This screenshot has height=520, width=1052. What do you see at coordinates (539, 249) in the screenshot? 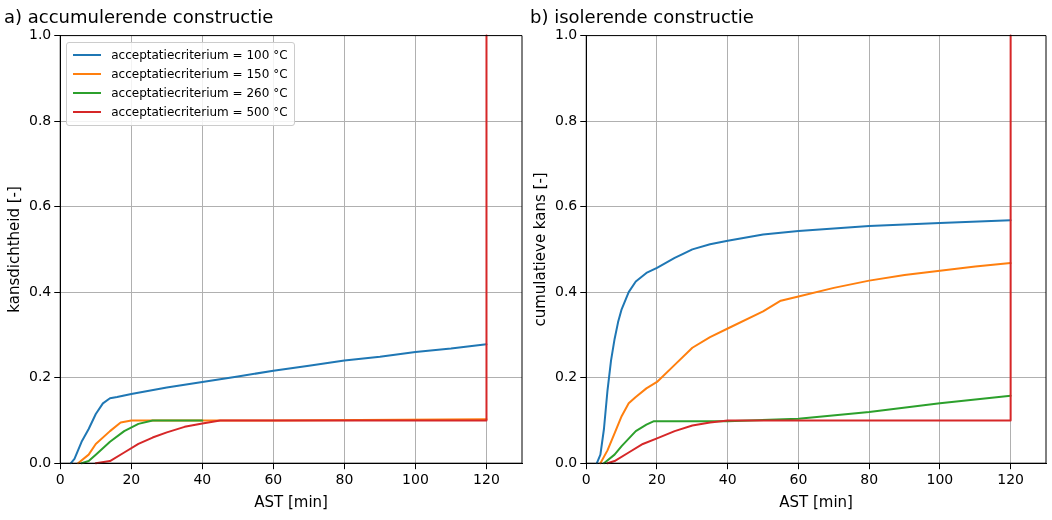
I see `y-axis-title: cumulatieve kans [-]` at bounding box center [539, 249].